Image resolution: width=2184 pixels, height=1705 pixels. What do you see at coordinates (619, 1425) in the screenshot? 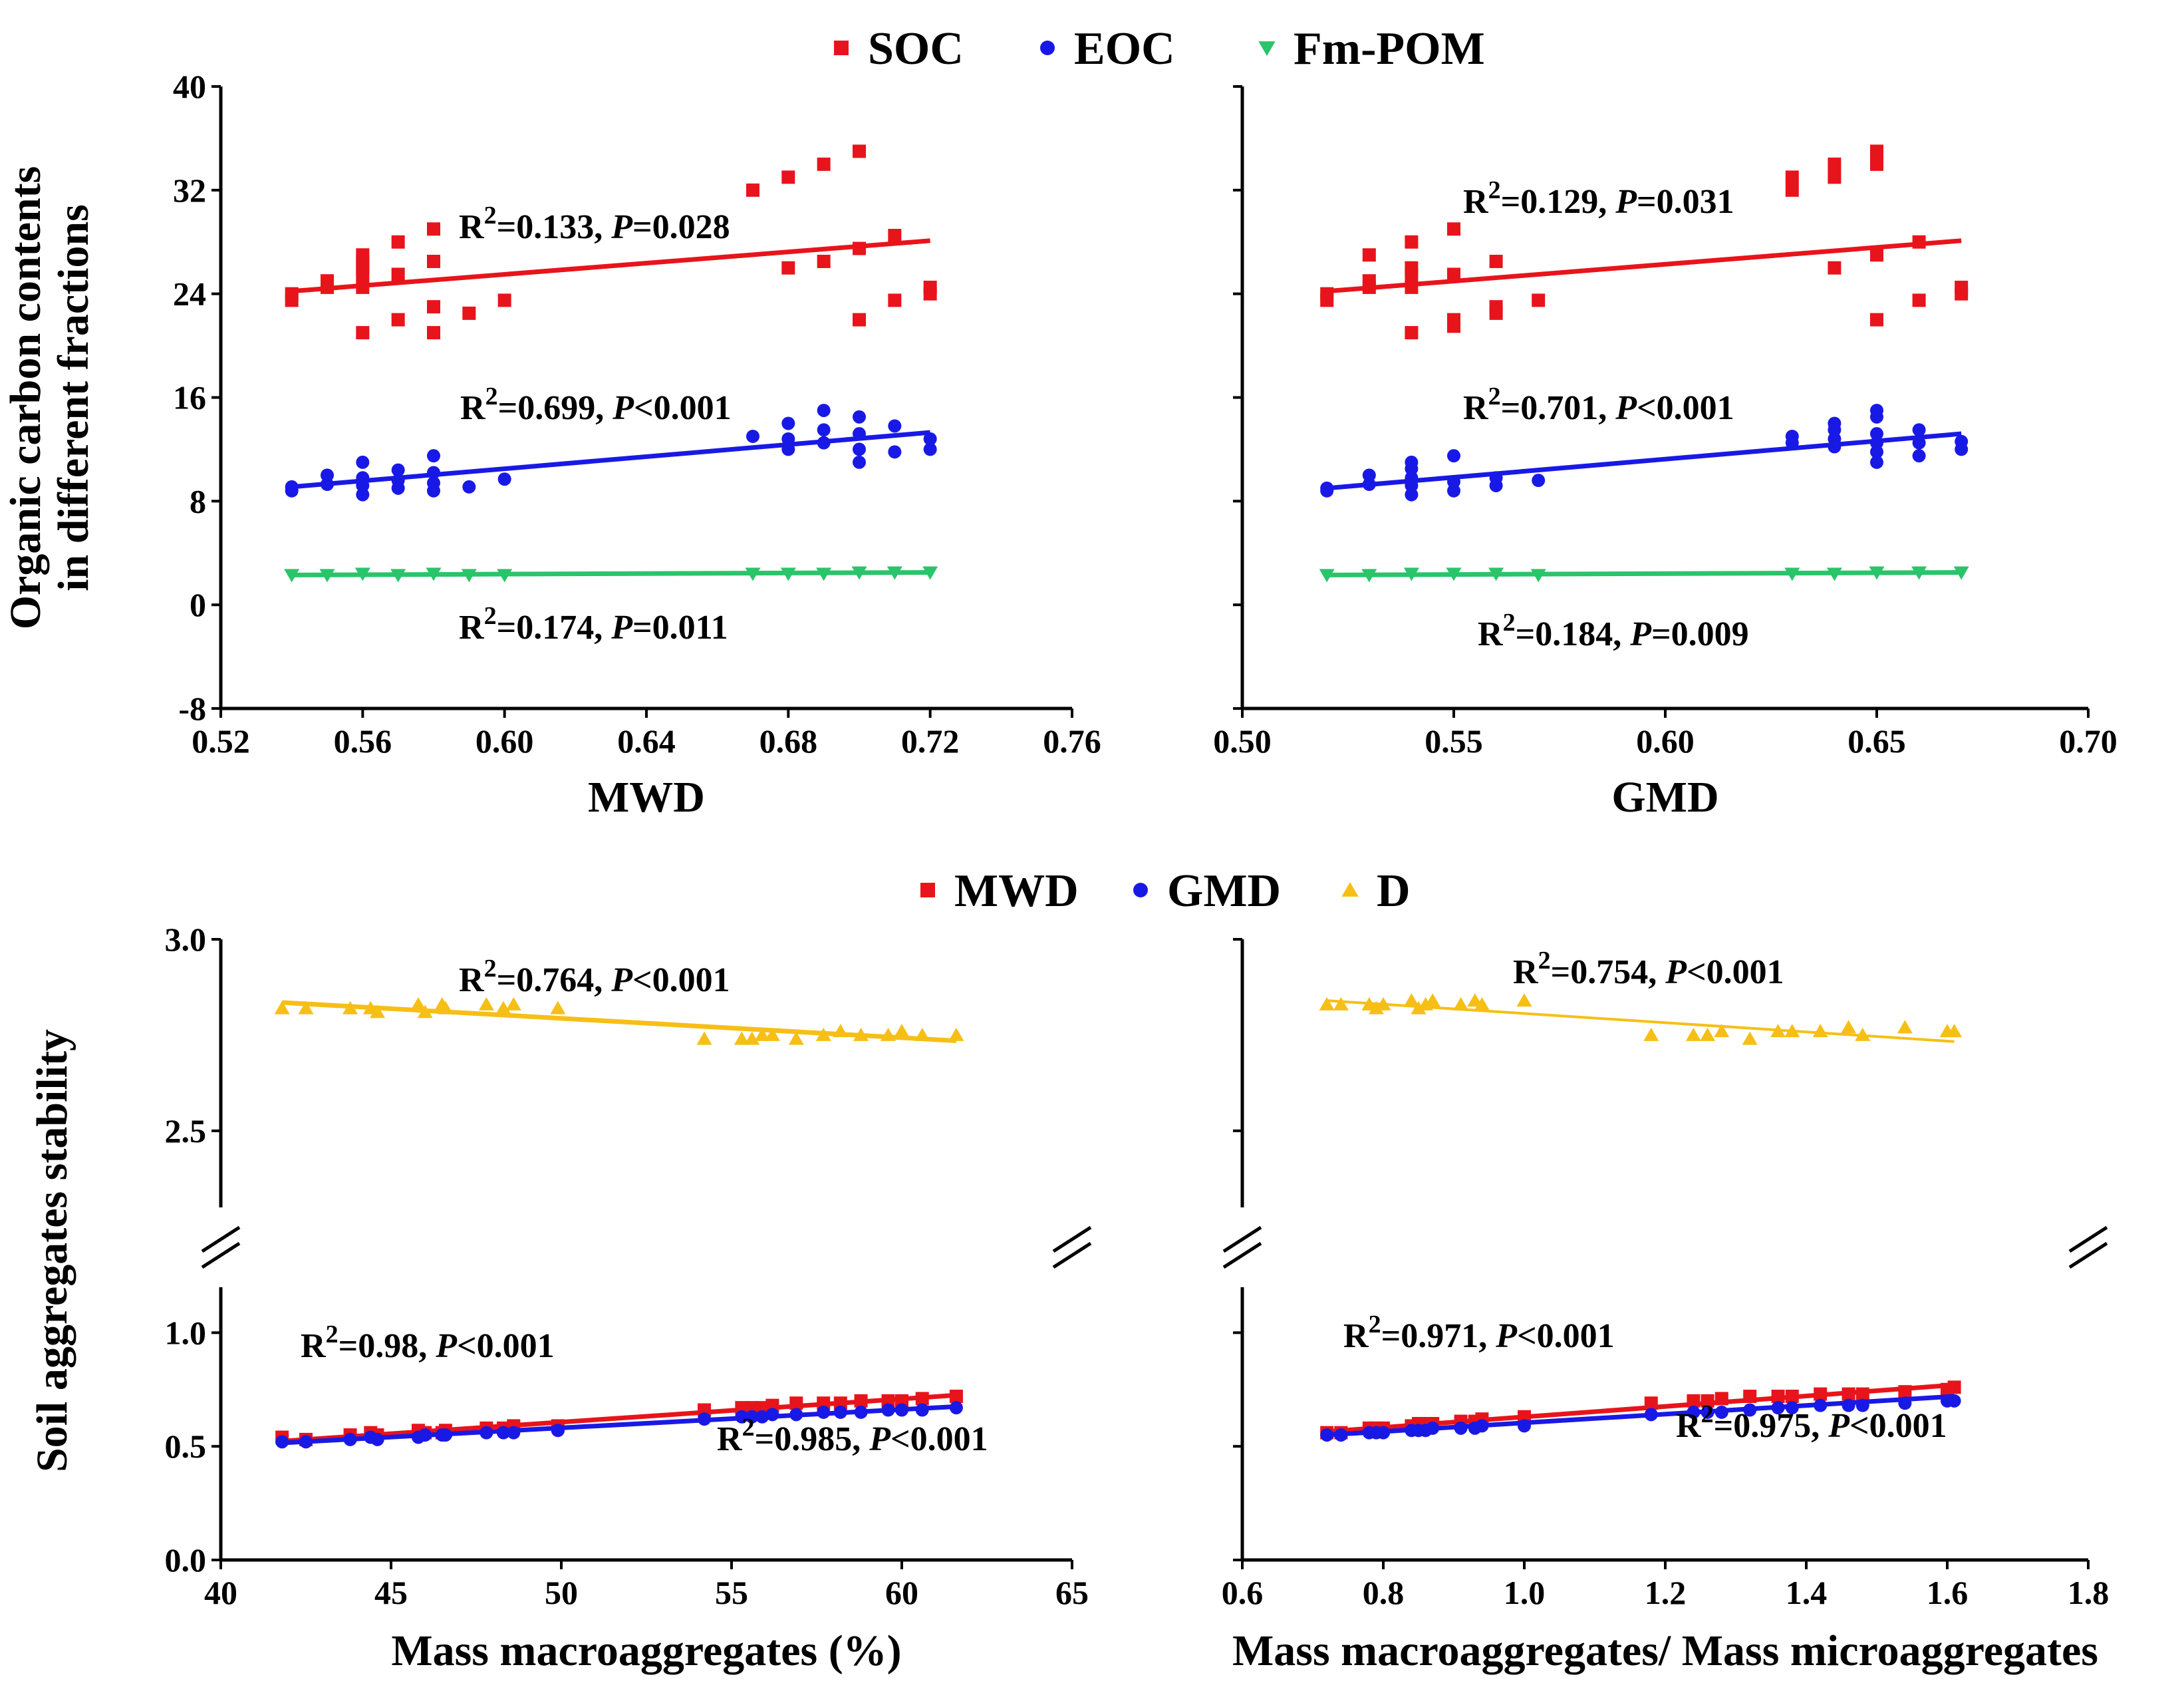
I see `gmd-fit-line` at bounding box center [619, 1425].